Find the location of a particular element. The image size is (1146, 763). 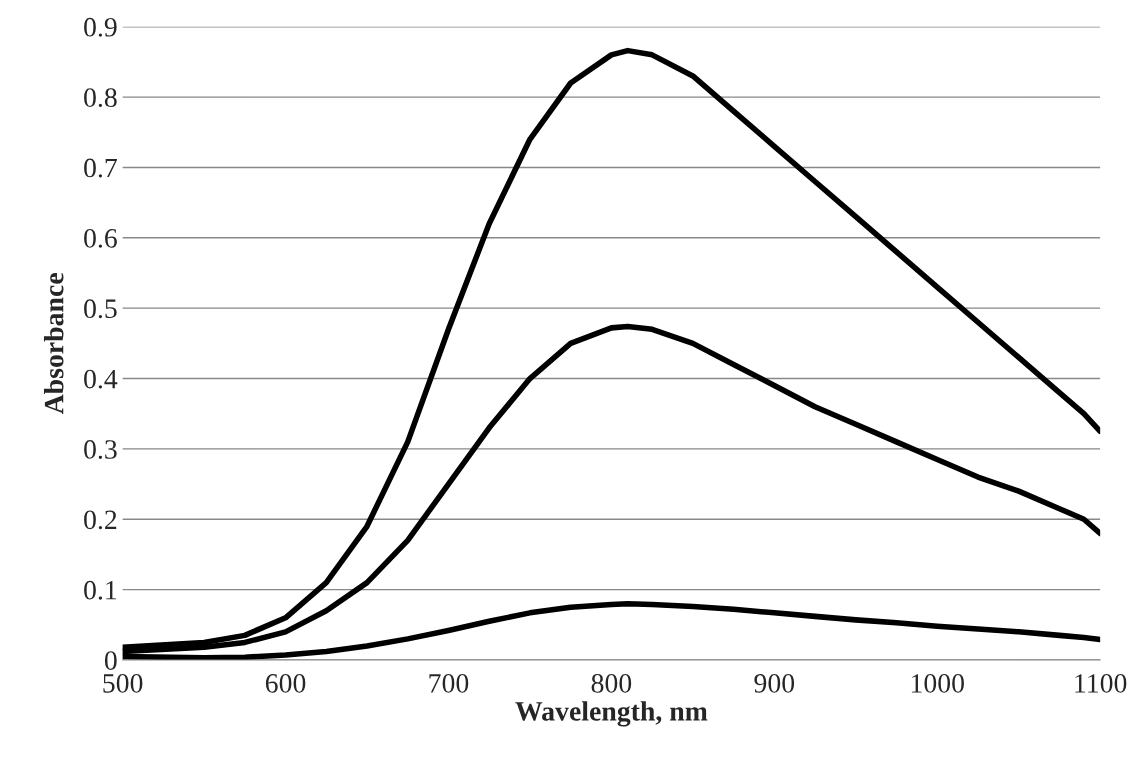

y-tick-label: 0 is located at coordinates (110, 660).